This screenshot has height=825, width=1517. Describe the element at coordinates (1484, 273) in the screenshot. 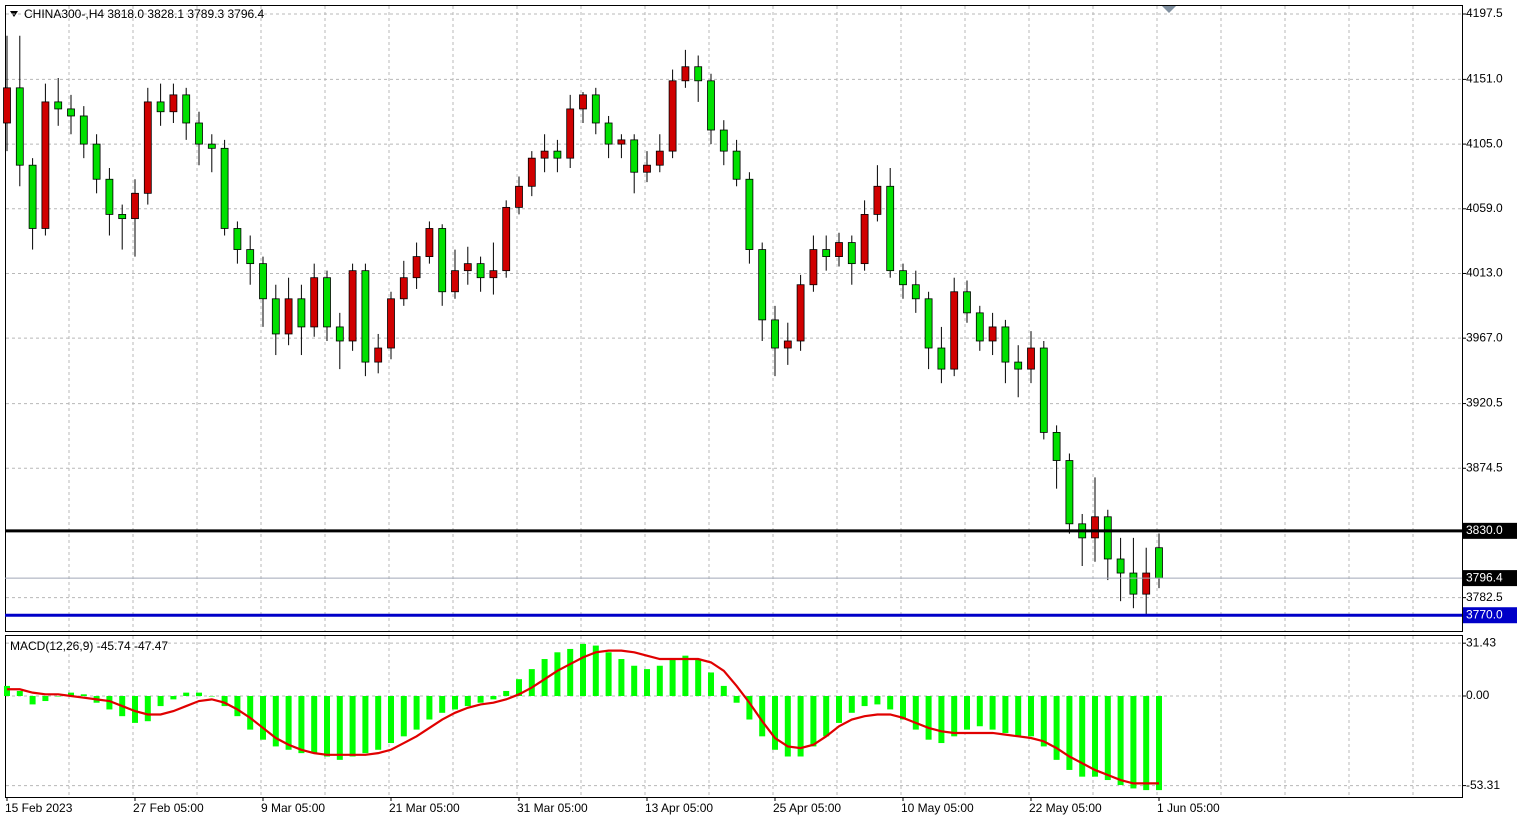

I see `y-tick-label: 4013.0` at that location.